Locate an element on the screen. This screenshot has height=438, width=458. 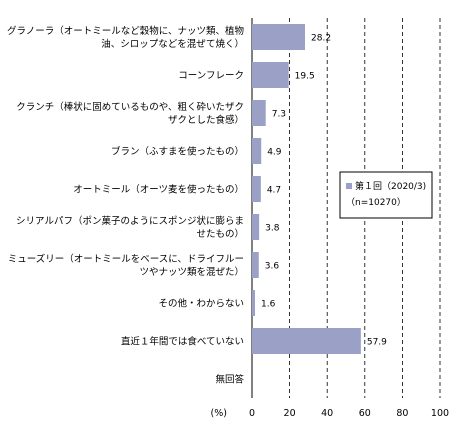
x-tick-label: 100 is located at coordinates (440, 413).